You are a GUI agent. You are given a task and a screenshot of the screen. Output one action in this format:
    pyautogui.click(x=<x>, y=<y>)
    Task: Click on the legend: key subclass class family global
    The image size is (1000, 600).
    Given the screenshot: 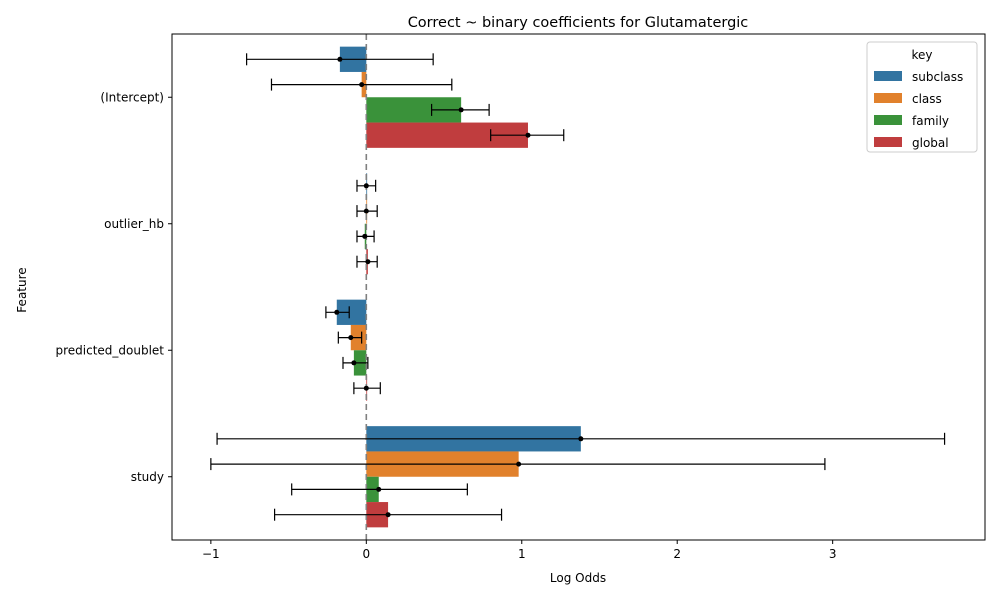 What is the action you would take?
    pyautogui.click(x=922, y=97)
    